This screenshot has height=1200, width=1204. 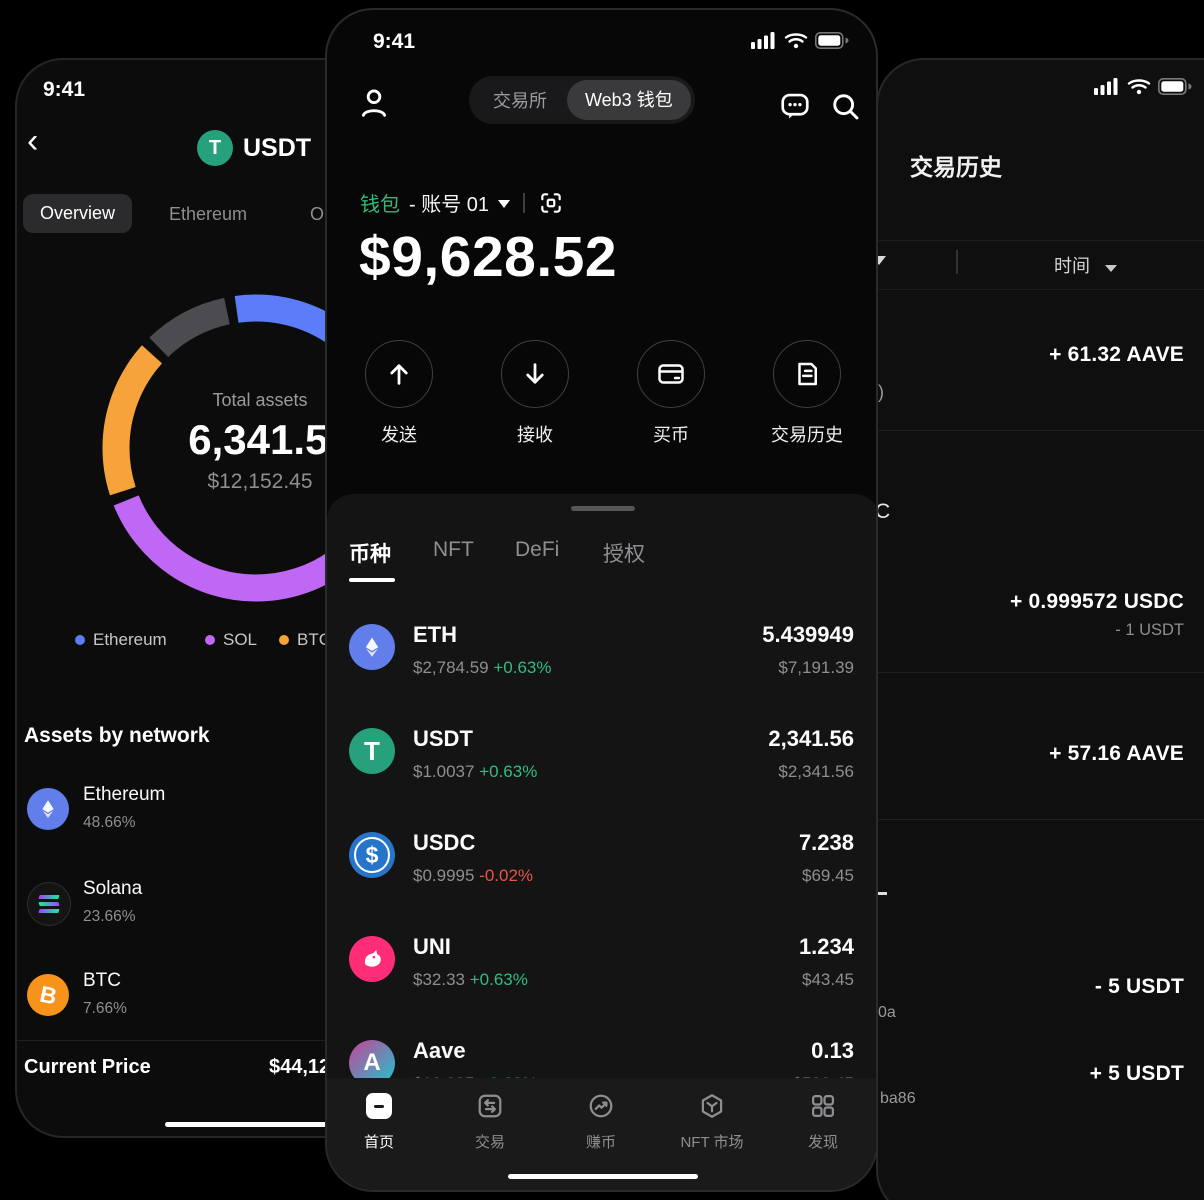 I want to click on tx-amount: + 61.32 AAVE, so click(x=1116, y=354).